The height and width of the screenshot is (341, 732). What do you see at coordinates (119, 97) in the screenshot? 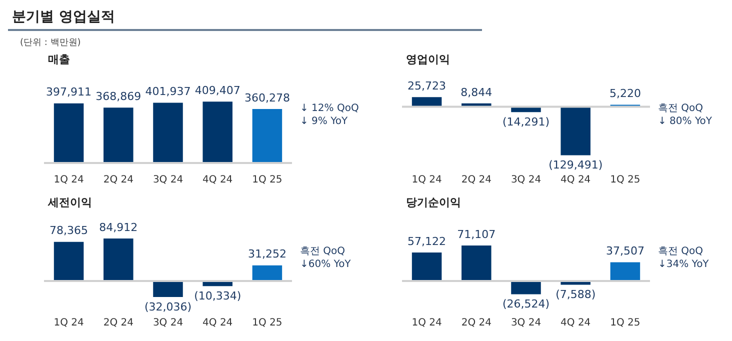
I see `data-label: 368,869` at bounding box center [119, 97].